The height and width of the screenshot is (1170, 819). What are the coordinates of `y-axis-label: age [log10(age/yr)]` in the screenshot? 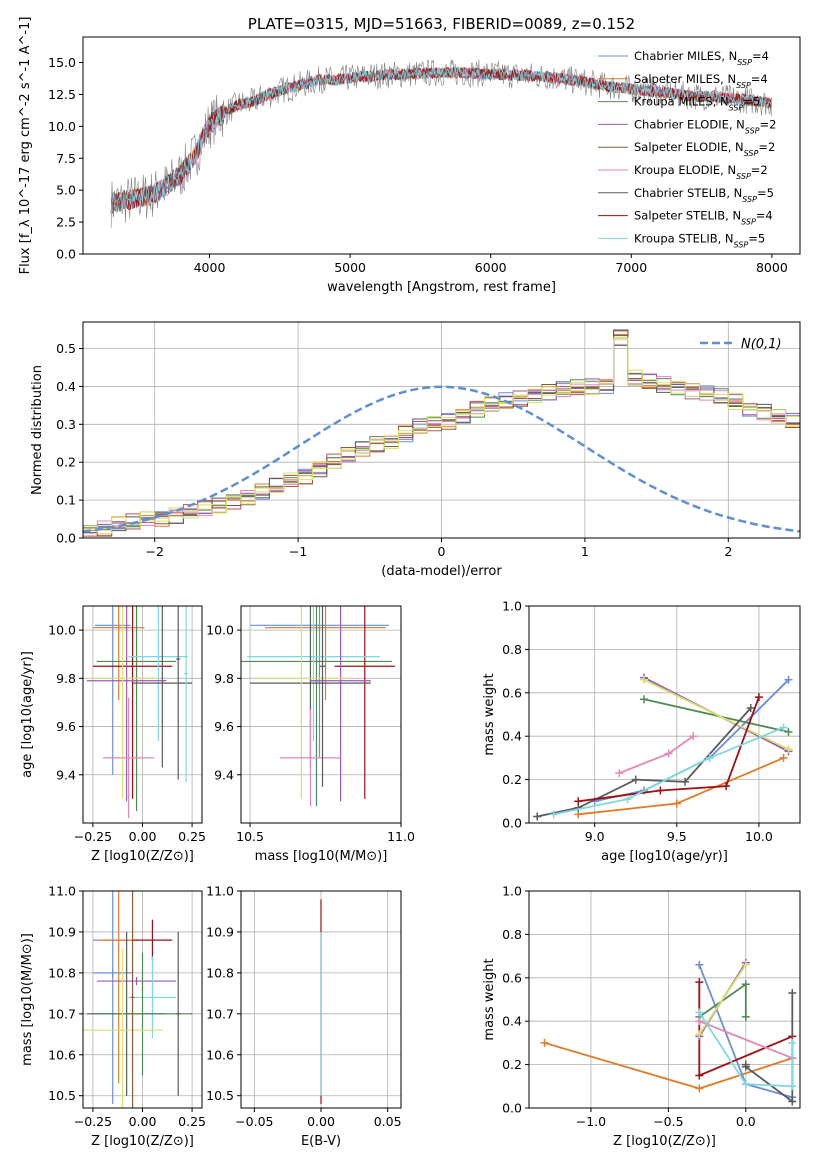 It's located at (27, 714).